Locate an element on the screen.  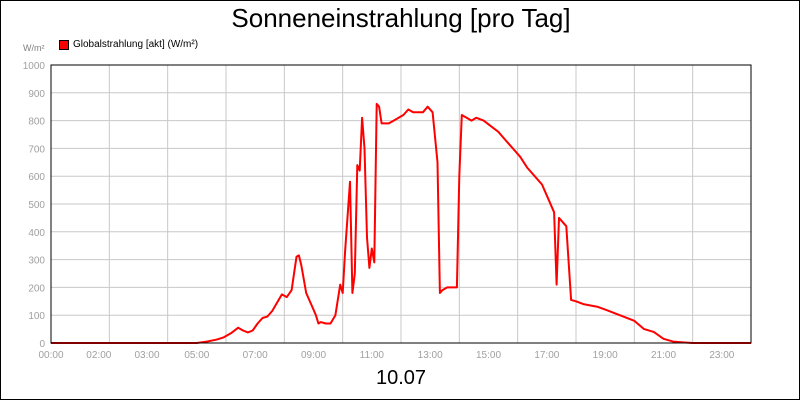
x-tick-label: 15:00 is located at coordinates (488, 355).